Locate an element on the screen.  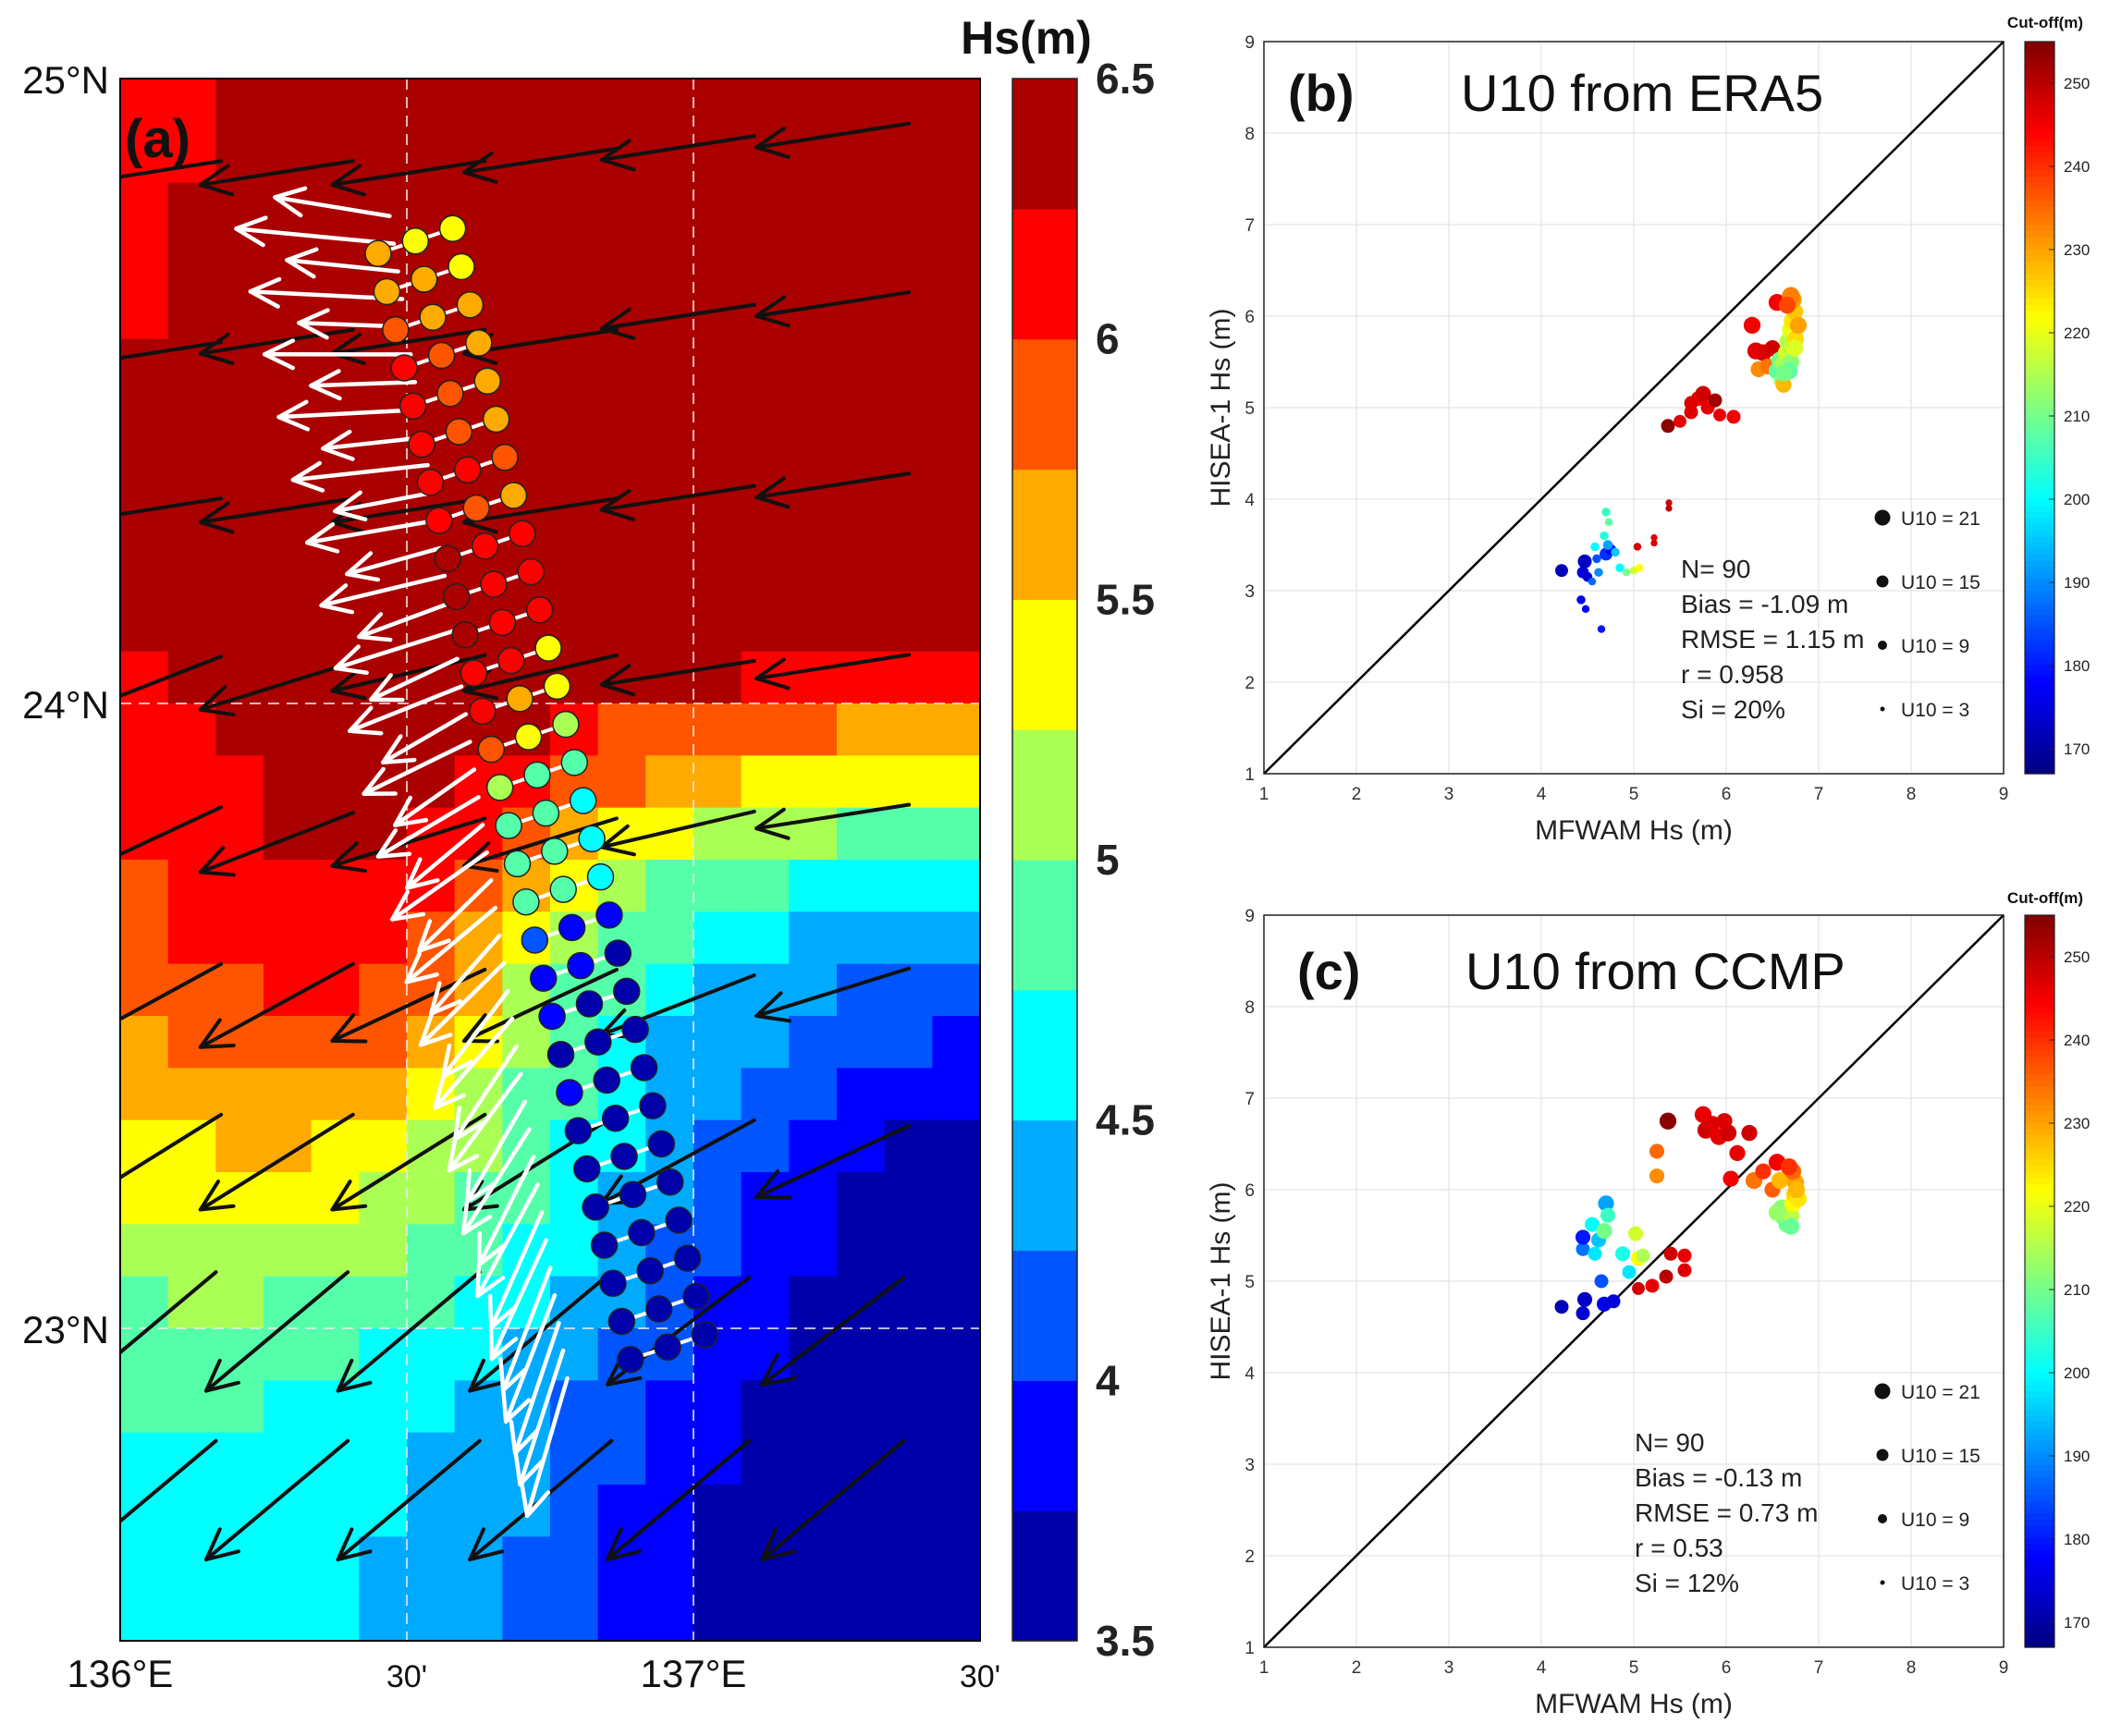
scatter-b-colorbar is located at coordinates (2040, 408).